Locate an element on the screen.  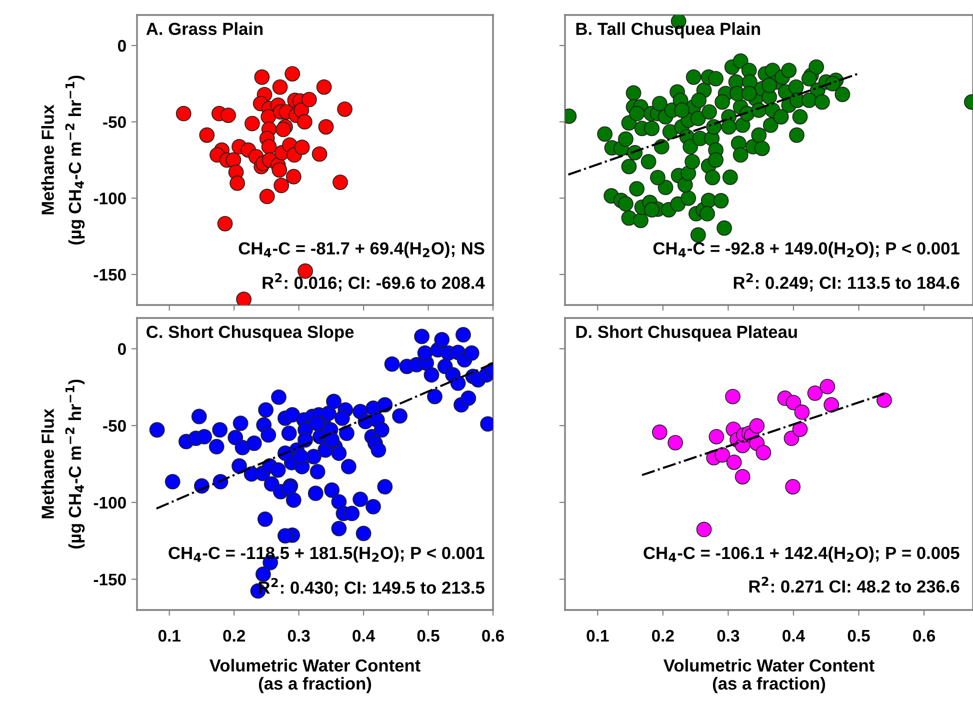
chart-title: D. Short Chusquea Plateau is located at coordinates (686, 333).